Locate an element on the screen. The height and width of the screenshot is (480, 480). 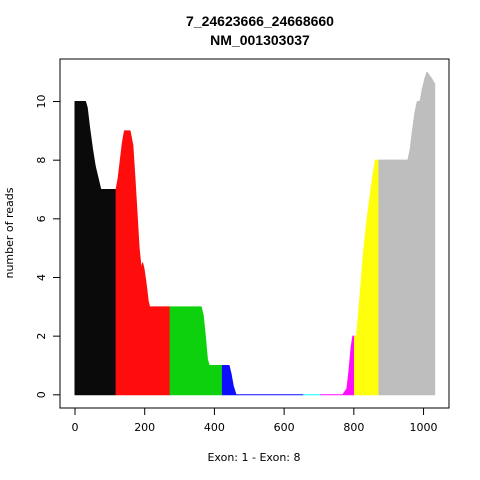
chart-subtitle: NM_001303037 is located at coordinates (260, 40).